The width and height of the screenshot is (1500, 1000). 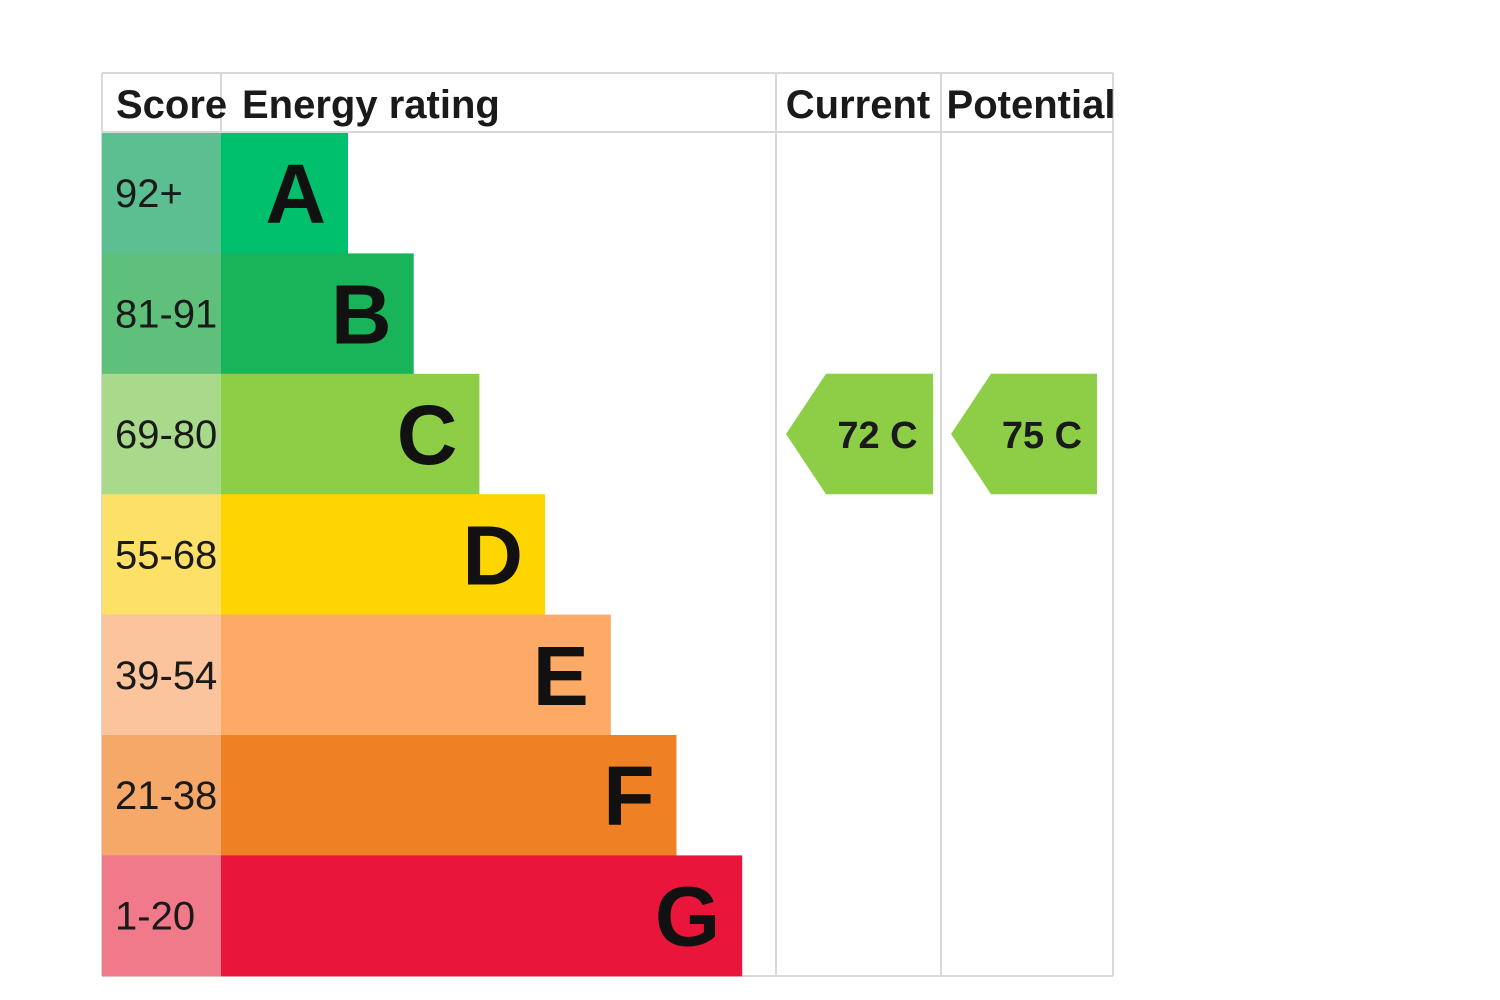 What do you see at coordinates (1031, 105) in the screenshot?
I see `header-potential: Potential` at bounding box center [1031, 105].